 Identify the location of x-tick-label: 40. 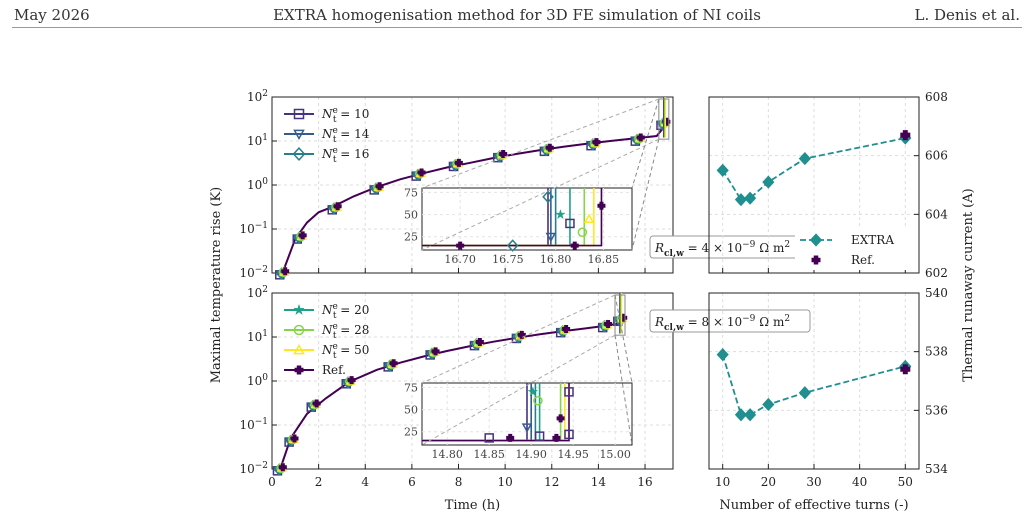
(859, 482).